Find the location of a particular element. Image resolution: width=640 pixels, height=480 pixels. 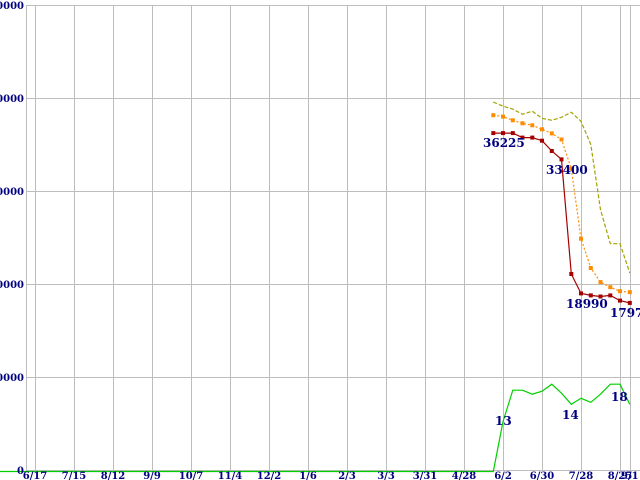

data-point-label: 18990 is located at coordinates (587, 304).